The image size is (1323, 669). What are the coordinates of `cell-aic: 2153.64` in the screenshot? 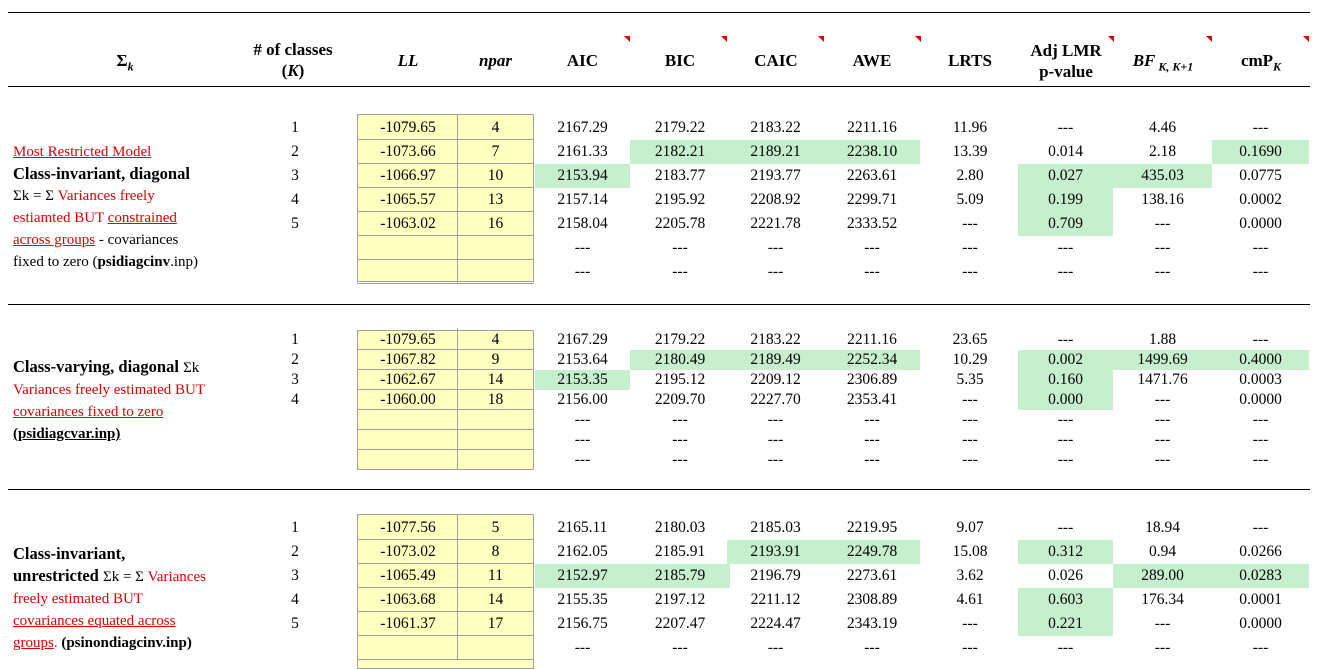 It's located at (582, 359).